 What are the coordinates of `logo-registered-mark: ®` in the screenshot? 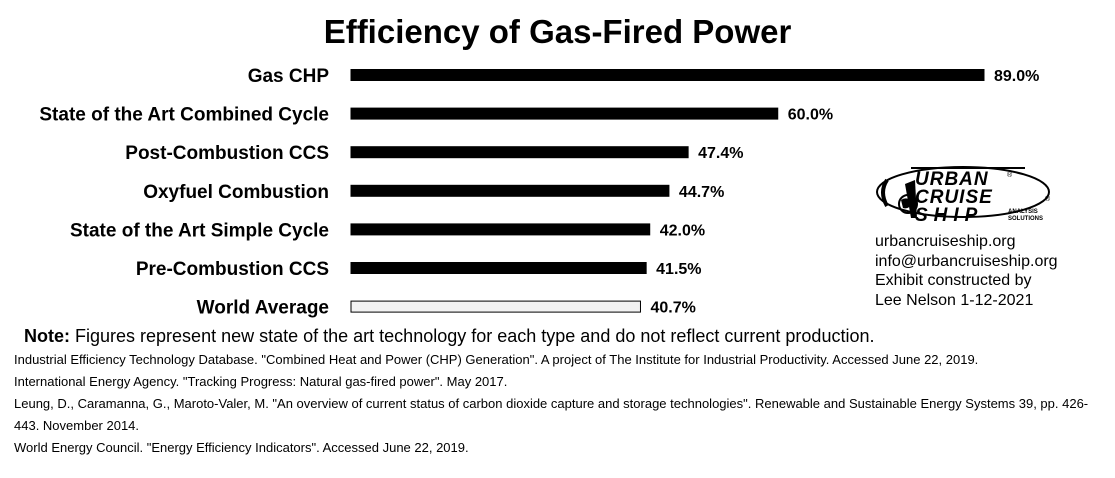 It's located at (1010, 175).